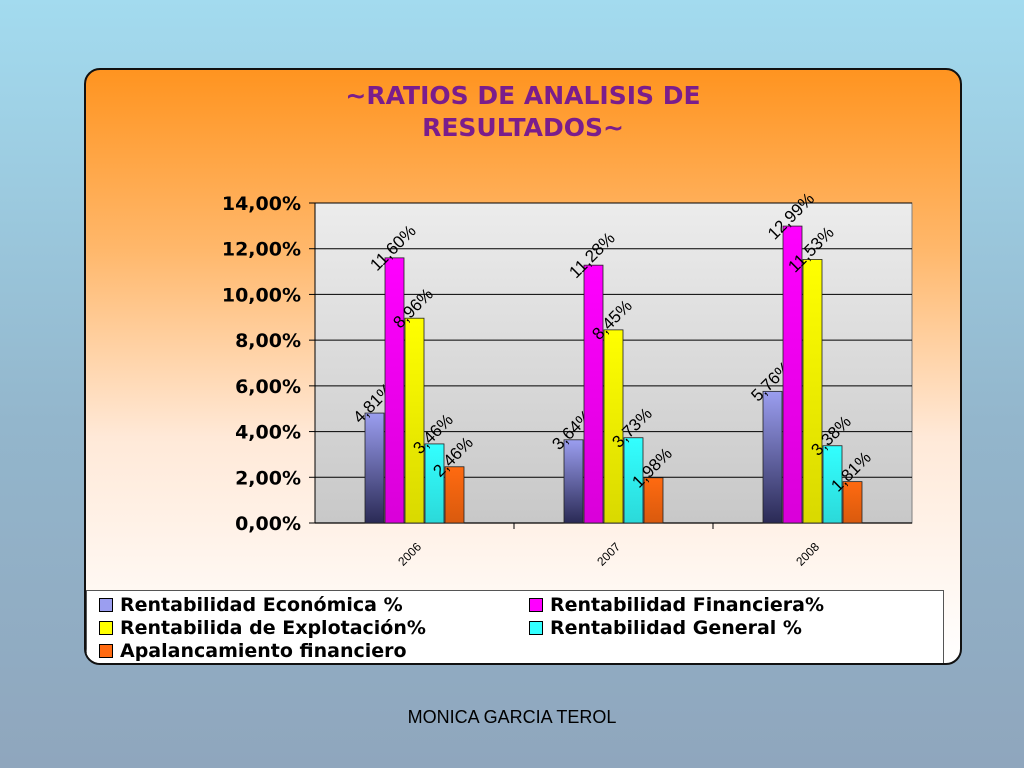  I want to click on chart-title: ~RATIOS DE ANALISIS DE RESULTADOS~, so click(523, 112).